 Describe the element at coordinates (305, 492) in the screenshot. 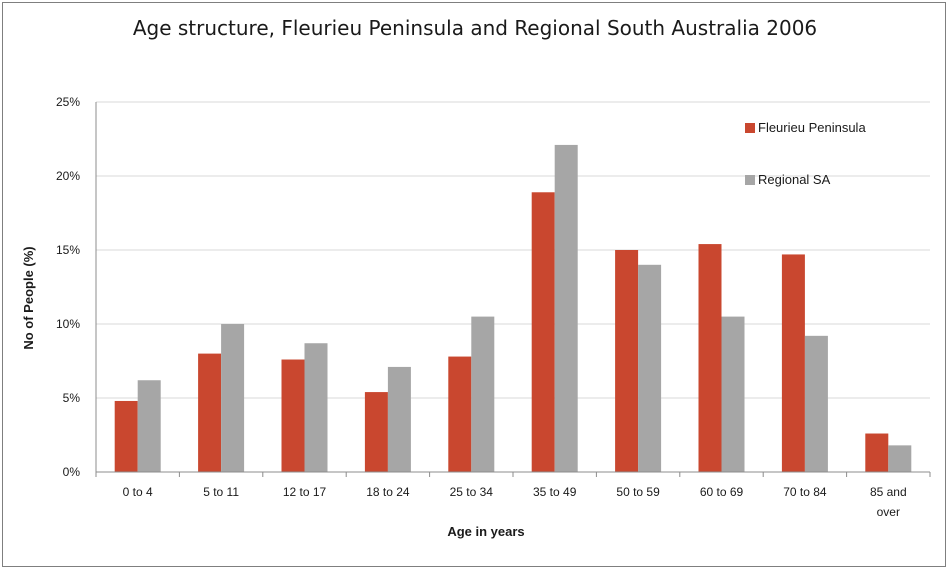

I see `x-tick-label: 12 to 17` at that location.